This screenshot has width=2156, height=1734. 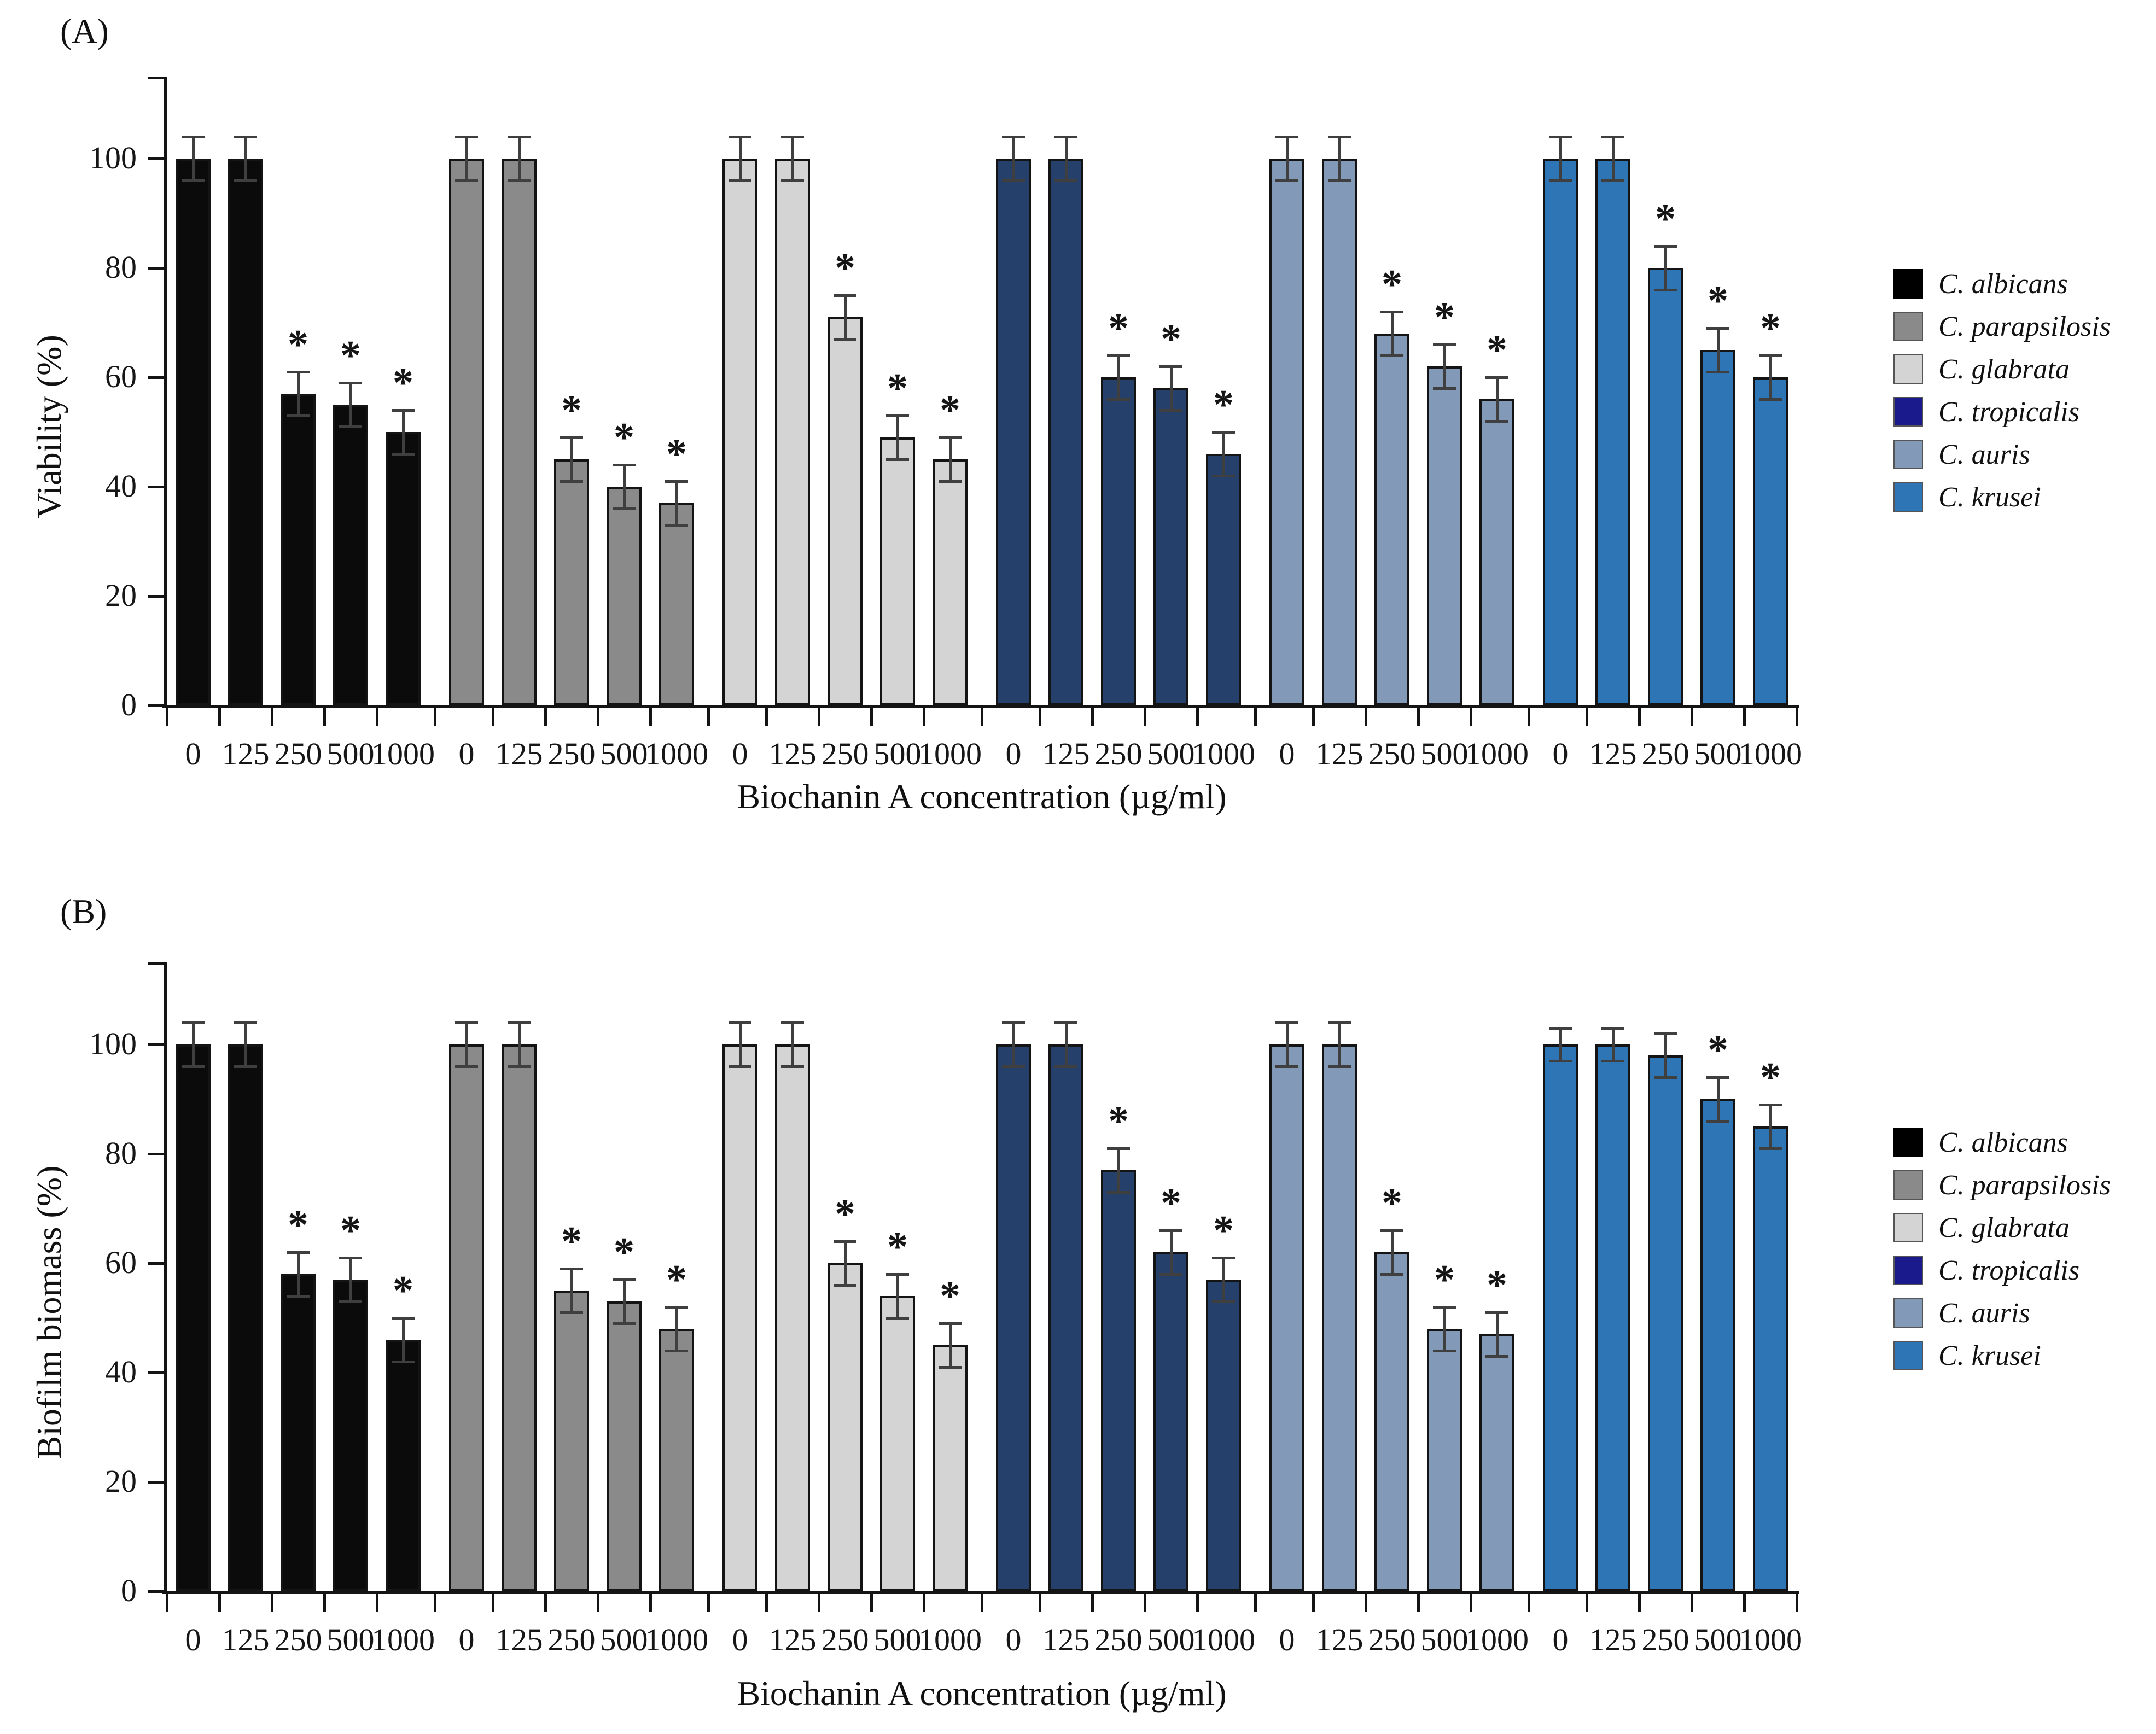 I want to click on x-tick-label: 0, so click(x=193, y=1639).